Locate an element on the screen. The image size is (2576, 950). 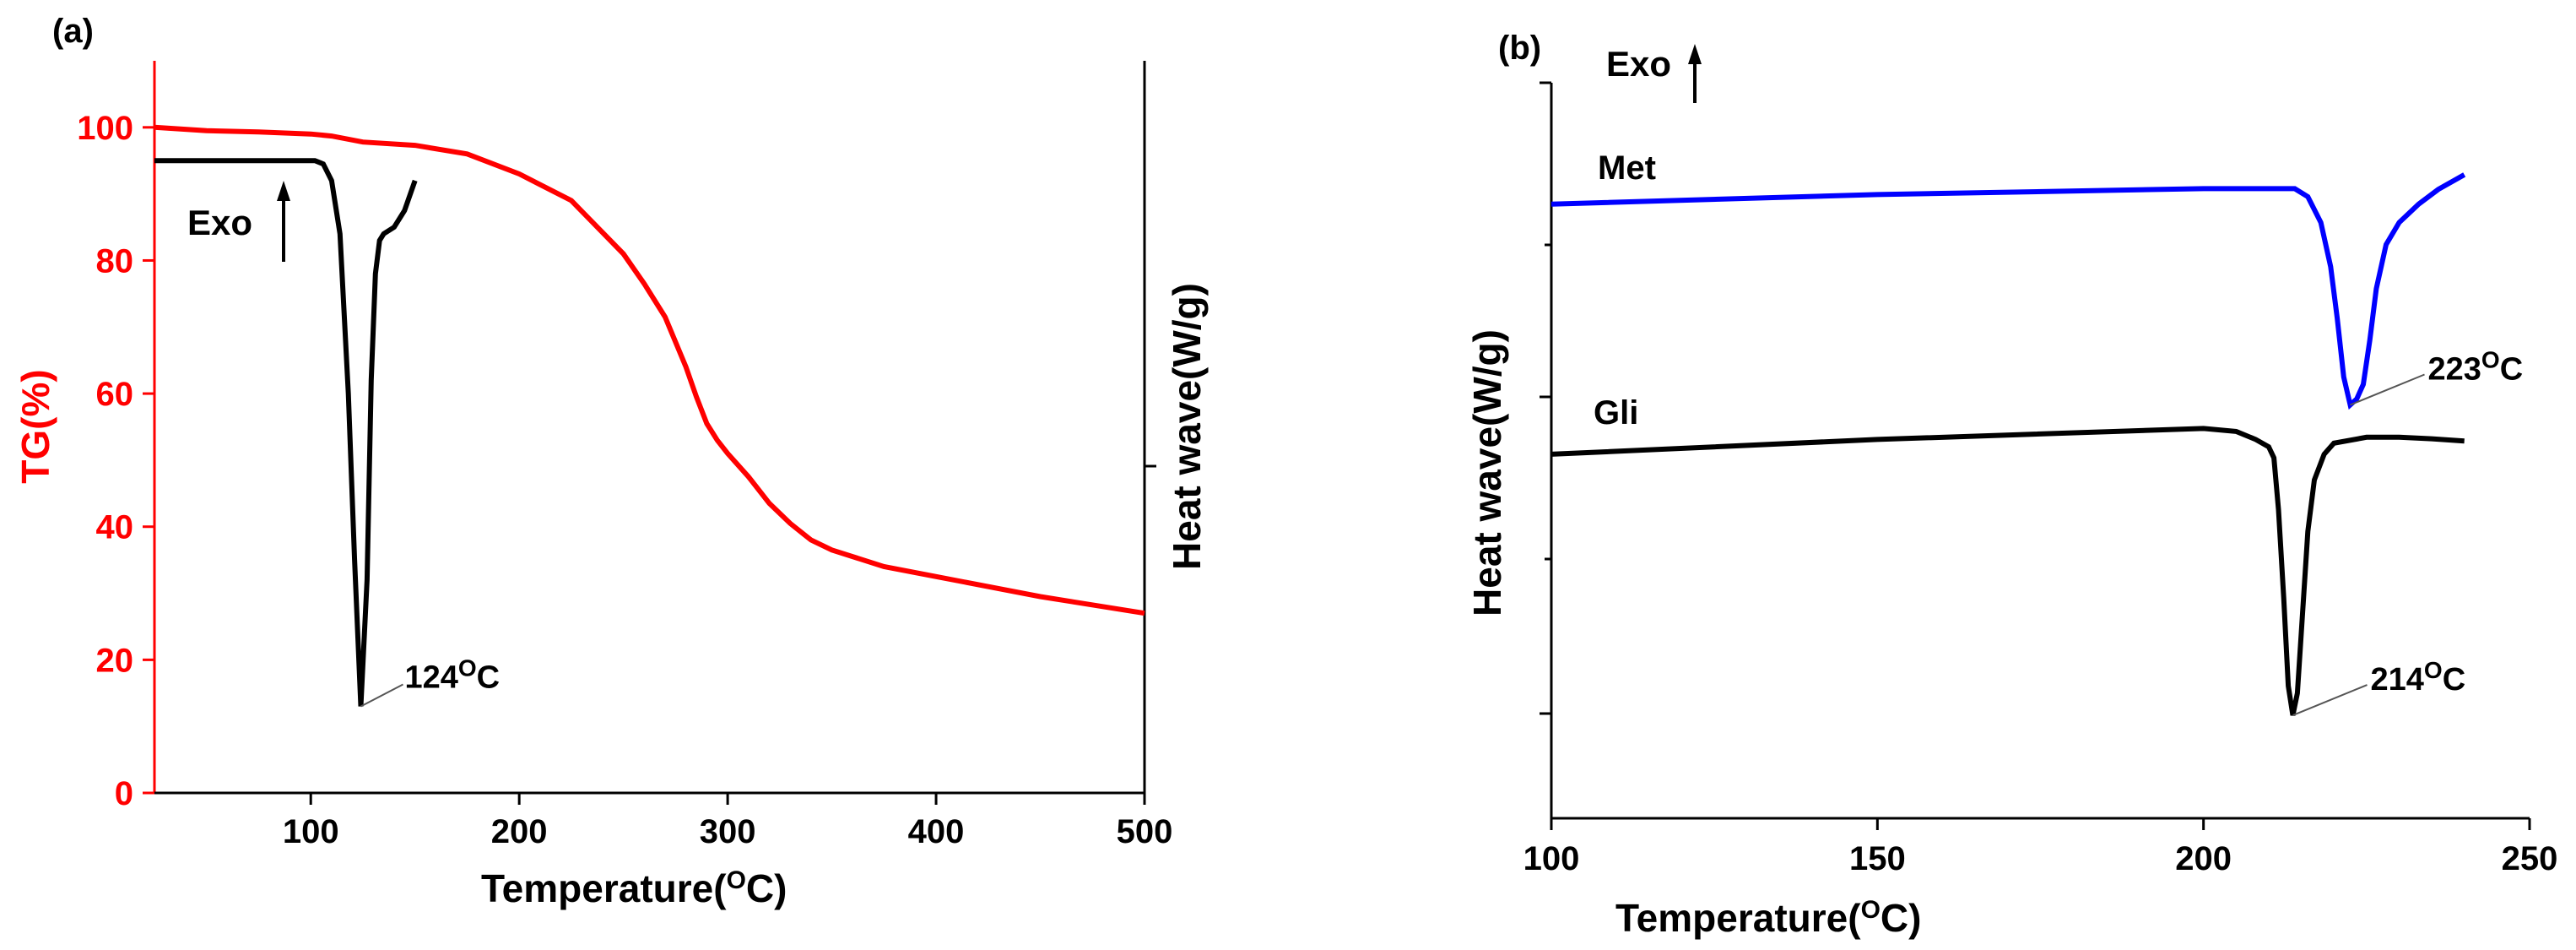
panel-a-peak-sup: O is located at coordinates (467, 668).